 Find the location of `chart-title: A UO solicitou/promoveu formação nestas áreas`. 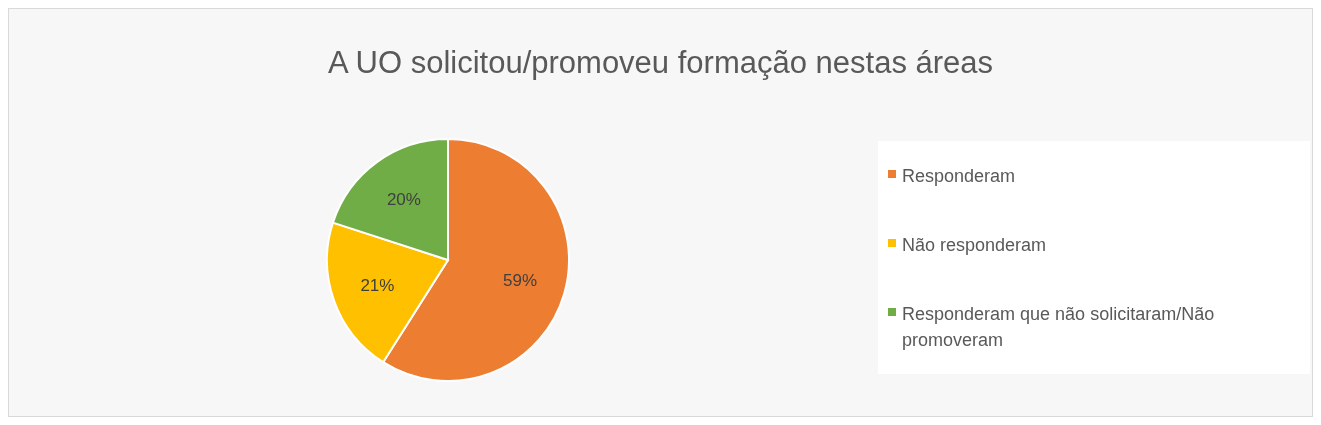

chart-title: A UO solicitou/promoveu formação nestas áreas is located at coordinates (660, 63).